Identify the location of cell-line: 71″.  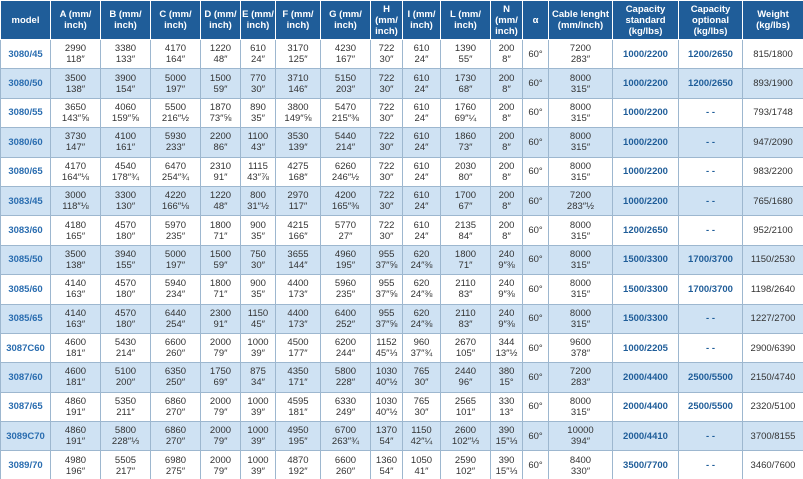
(220, 236).